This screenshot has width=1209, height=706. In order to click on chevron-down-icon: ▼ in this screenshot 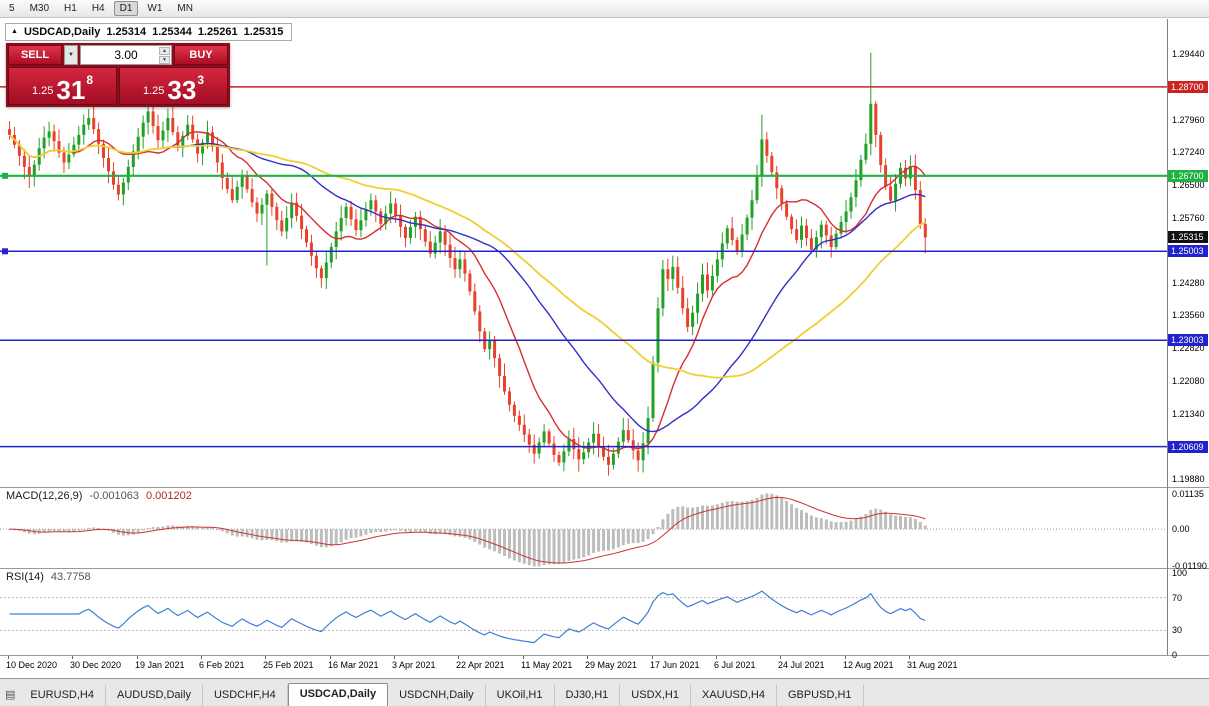, I will do `click(71, 55)`.